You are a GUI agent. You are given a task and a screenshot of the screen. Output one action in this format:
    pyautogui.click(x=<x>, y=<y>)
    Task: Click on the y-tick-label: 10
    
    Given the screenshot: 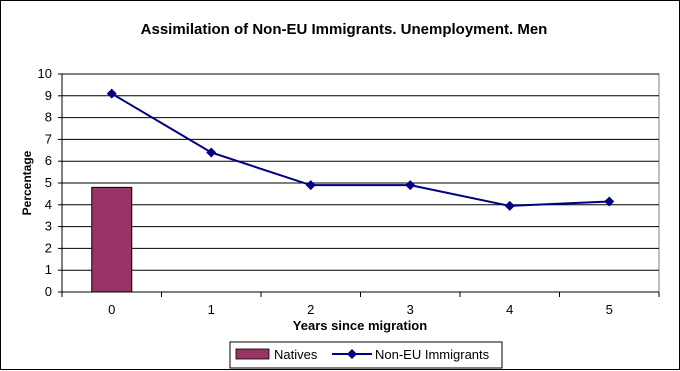 What is the action you would take?
    pyautogui.click(x=45, y=73)
    